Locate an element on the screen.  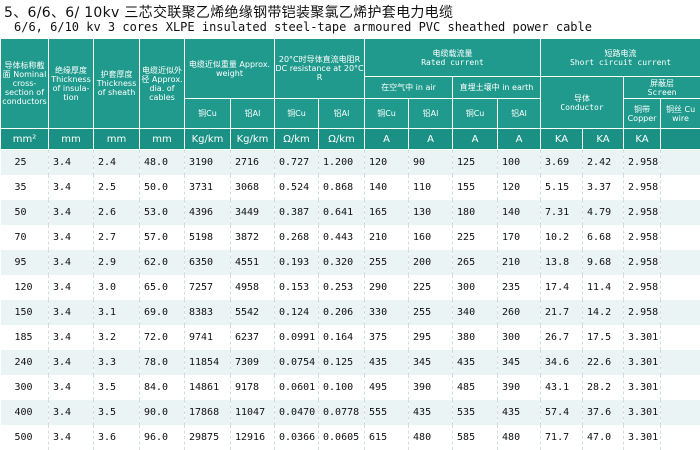
table-cell: 12916 is located at coordinates (253, 437).